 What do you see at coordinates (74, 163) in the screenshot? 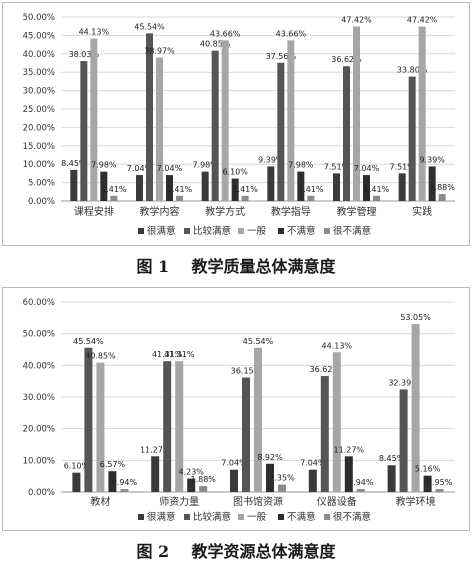
I see `data-label: 8.45%` at bounding box center [74, 163].